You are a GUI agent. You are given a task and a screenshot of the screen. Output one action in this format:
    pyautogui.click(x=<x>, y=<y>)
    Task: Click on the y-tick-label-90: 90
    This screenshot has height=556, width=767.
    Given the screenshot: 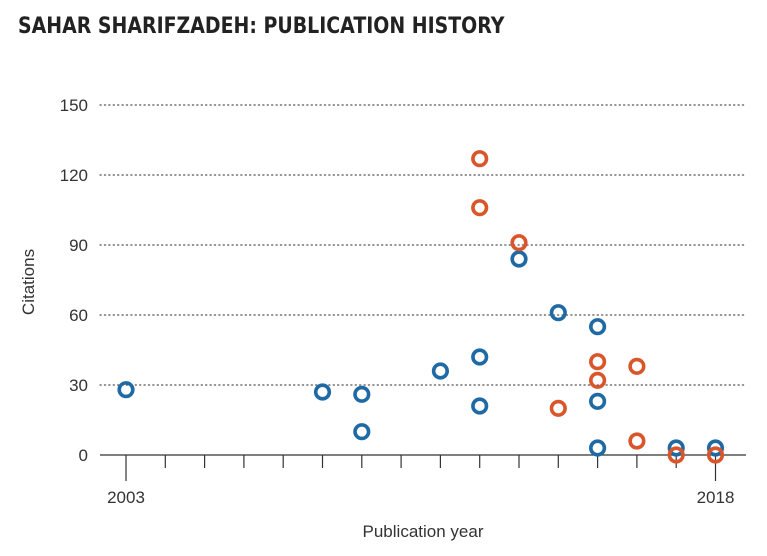 What is the action you would take?
    pyautogui.click(x=78, y=245)
    